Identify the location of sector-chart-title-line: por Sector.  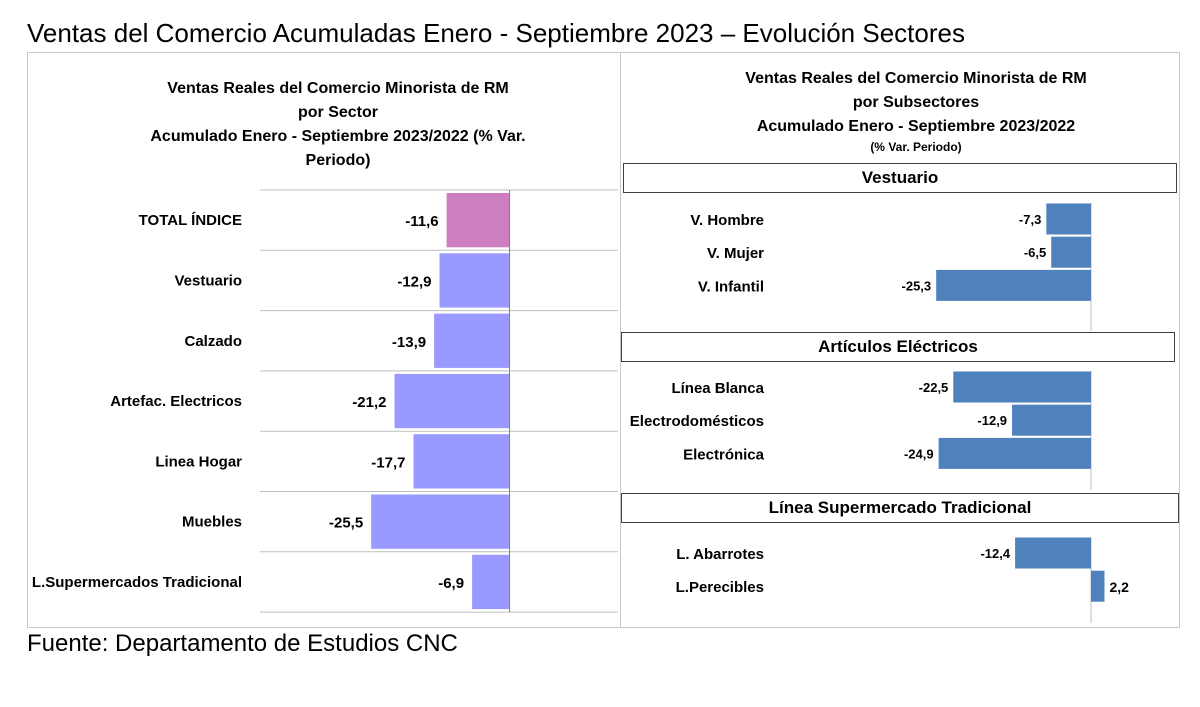
(337, 112).